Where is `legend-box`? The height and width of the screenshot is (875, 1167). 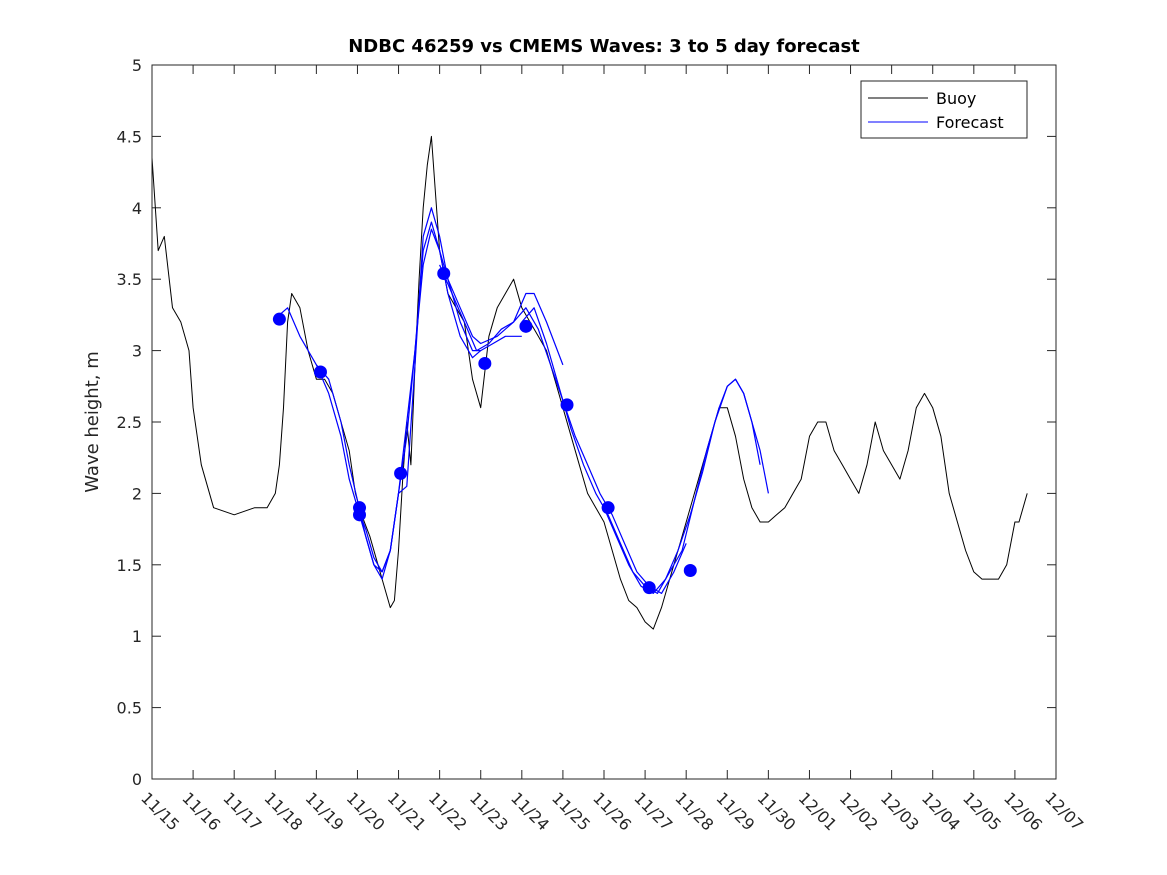
legend-box is located at coordinates (944, 109).